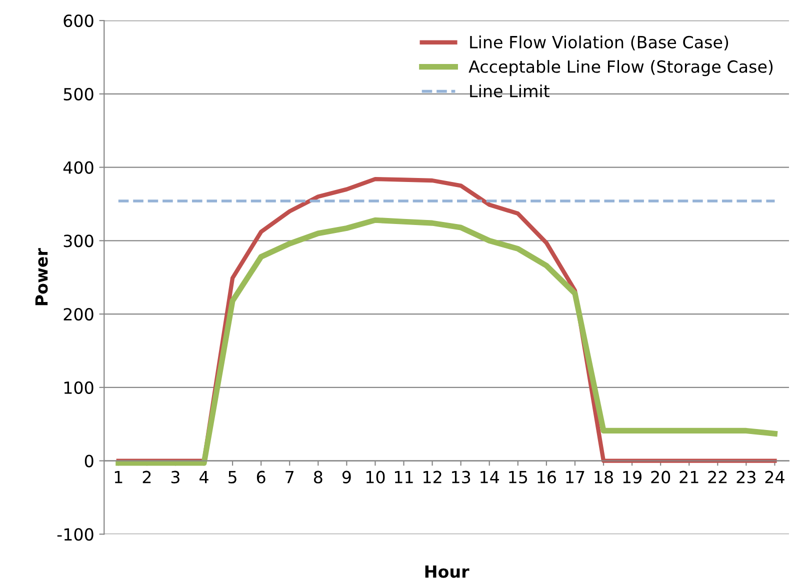 This screenshot has height=587, width=801. Describe the element at coordinates (620, 68) in the screenshot. I see `legend-label: Acceptable Line Flow (Storage Case)` at that location.